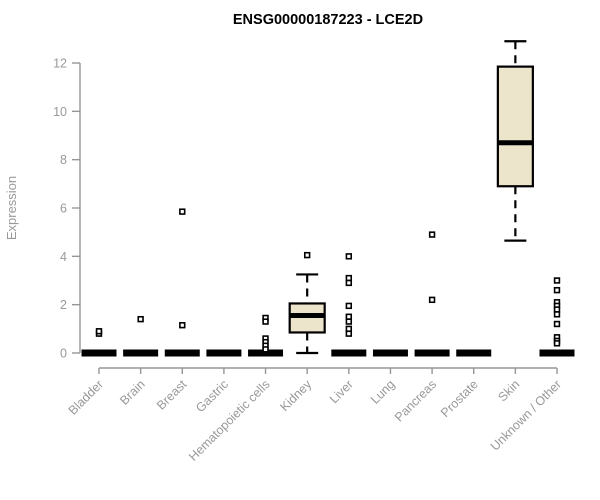 Image resolution: width=600 pixels, height=500 pixels. Describe the element at coordinates (229, 420) in the screenshot. I see `x-tick-label-hematopoietic-cells: Hematopoietic cells` at that location.